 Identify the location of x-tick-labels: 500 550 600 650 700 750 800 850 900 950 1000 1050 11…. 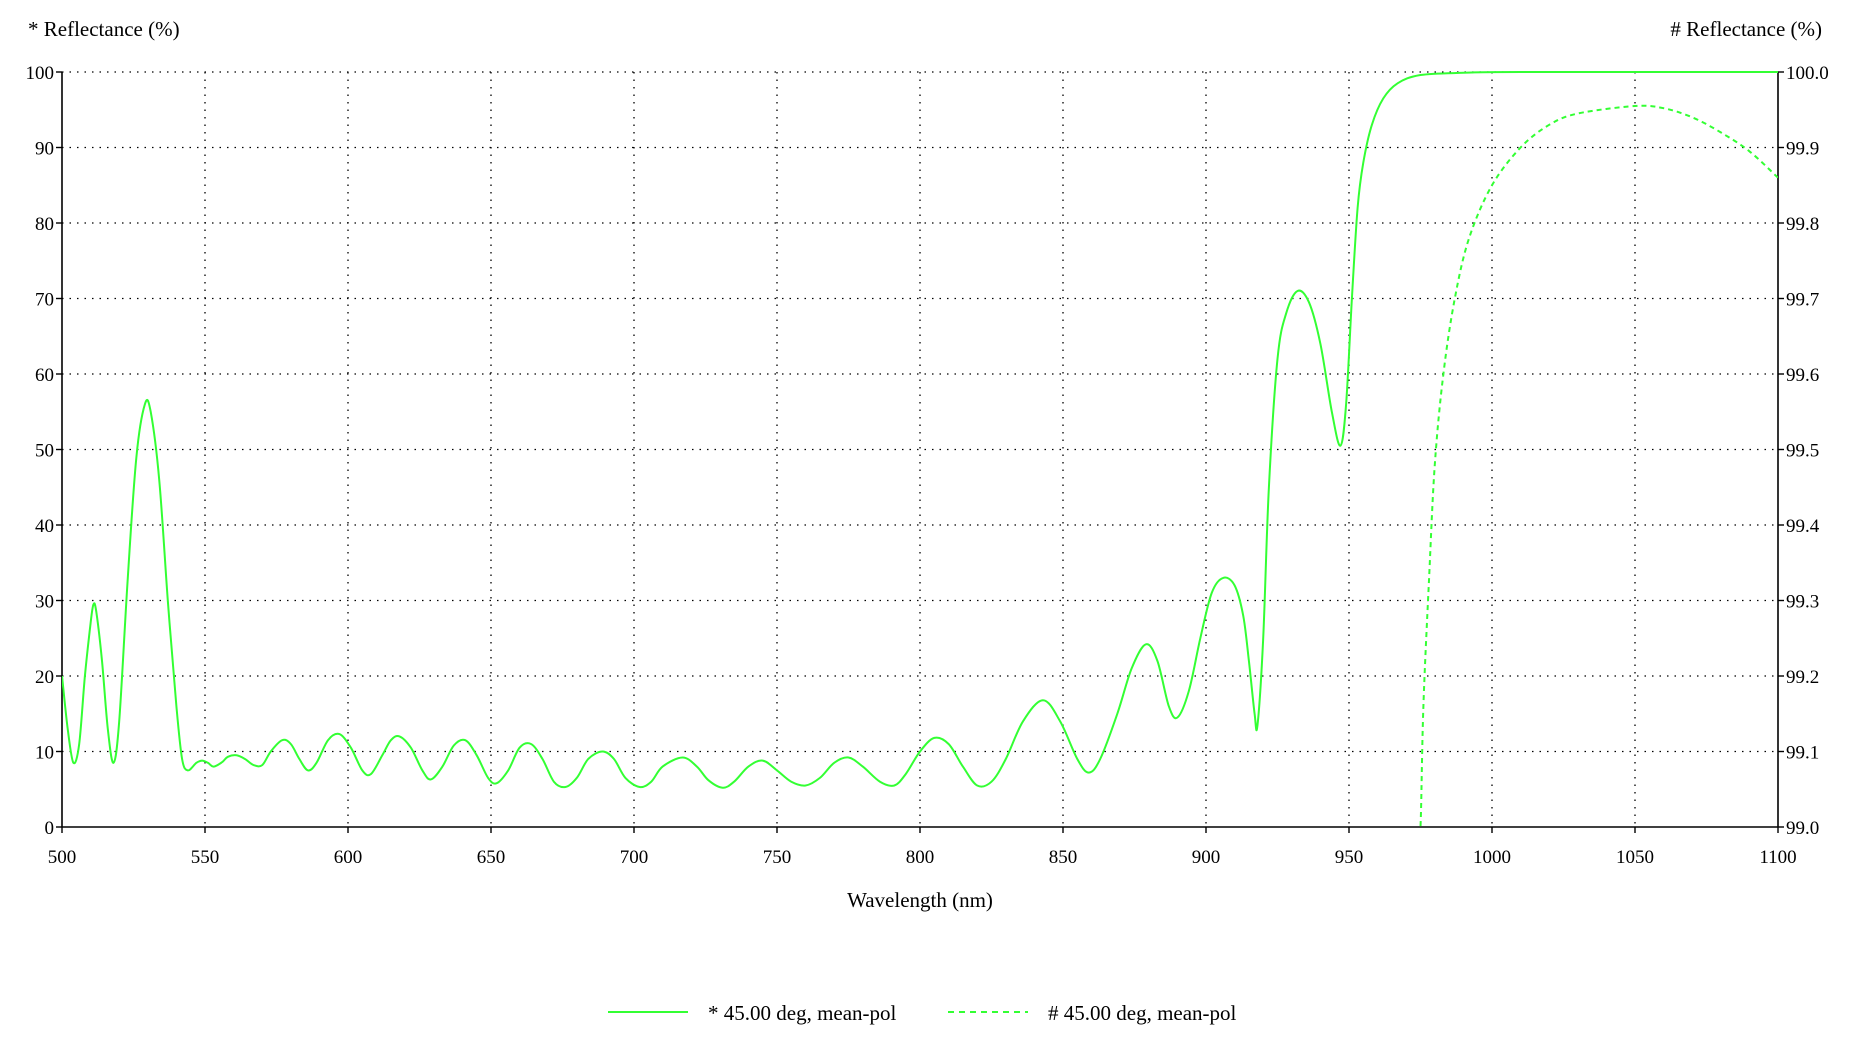
(922, 857).